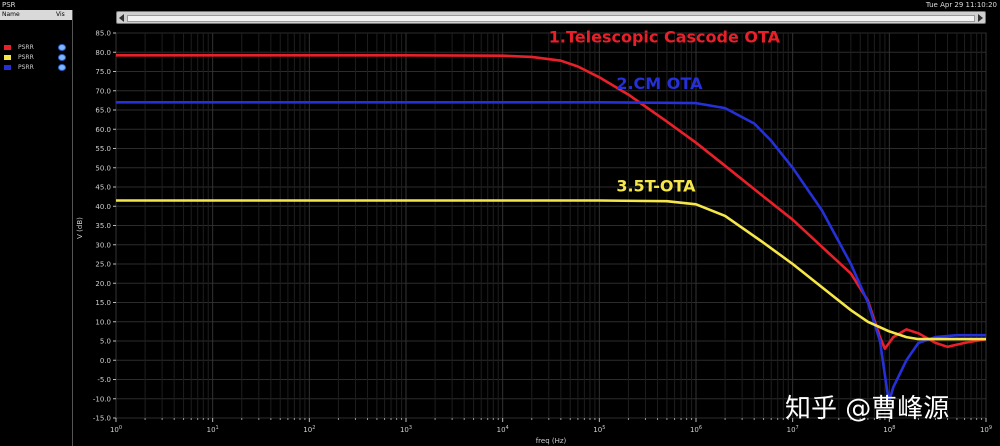 The width and height of the screenshot is (1000, 446). Describe the element at coordinates (36, 57) in the screenshot. I see `legend-item-yellow: PSRR` at that location.